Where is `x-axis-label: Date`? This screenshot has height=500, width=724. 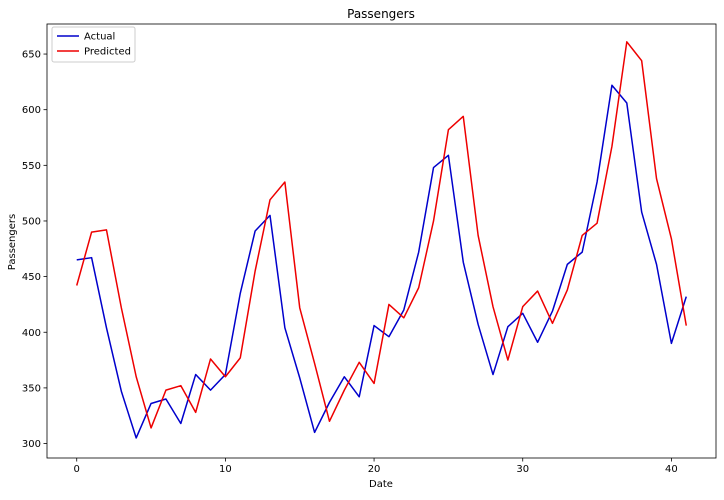 x-axis-label: Date is located at coordinates (381, 484).